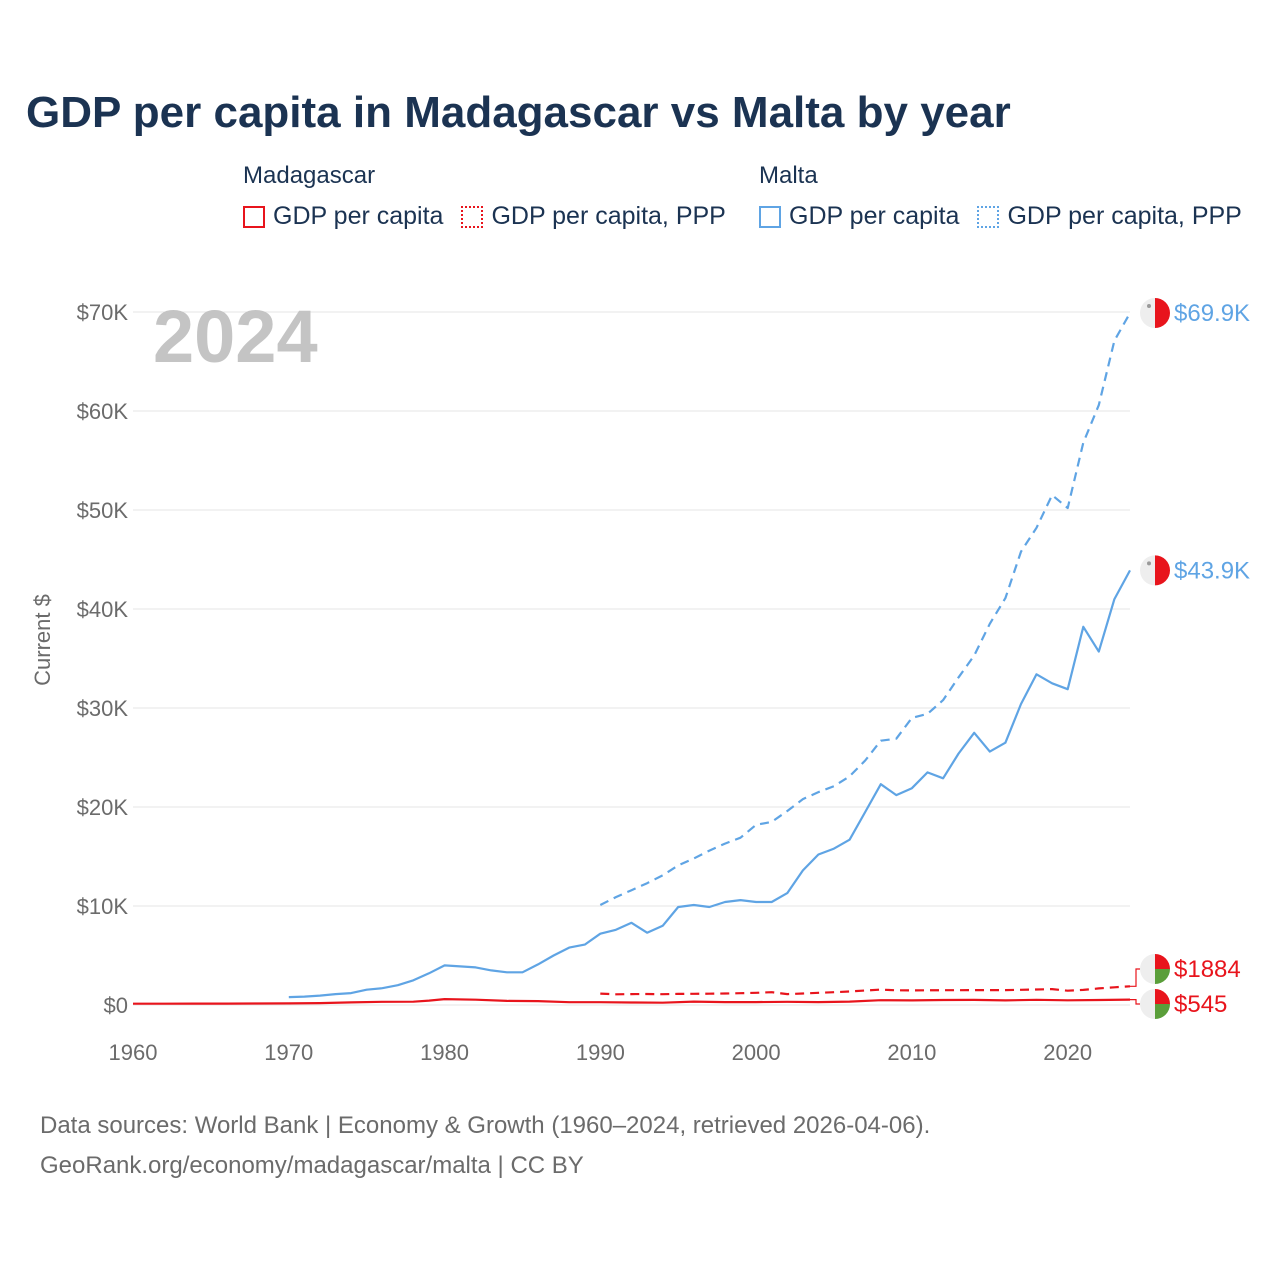  Describe the element at coordinates (1200, 1004) in the screenshot. I see `end-value-label: $545` at that location.